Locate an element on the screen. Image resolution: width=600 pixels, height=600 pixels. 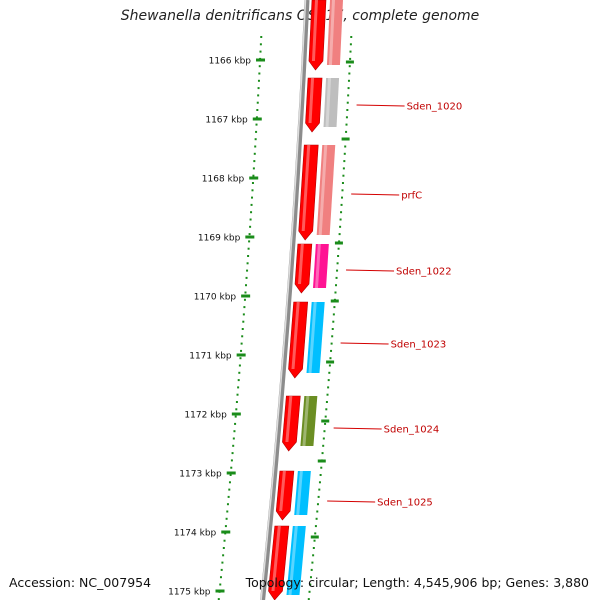
gene-label: Sden_1020 is located at coordinates (435, 107).